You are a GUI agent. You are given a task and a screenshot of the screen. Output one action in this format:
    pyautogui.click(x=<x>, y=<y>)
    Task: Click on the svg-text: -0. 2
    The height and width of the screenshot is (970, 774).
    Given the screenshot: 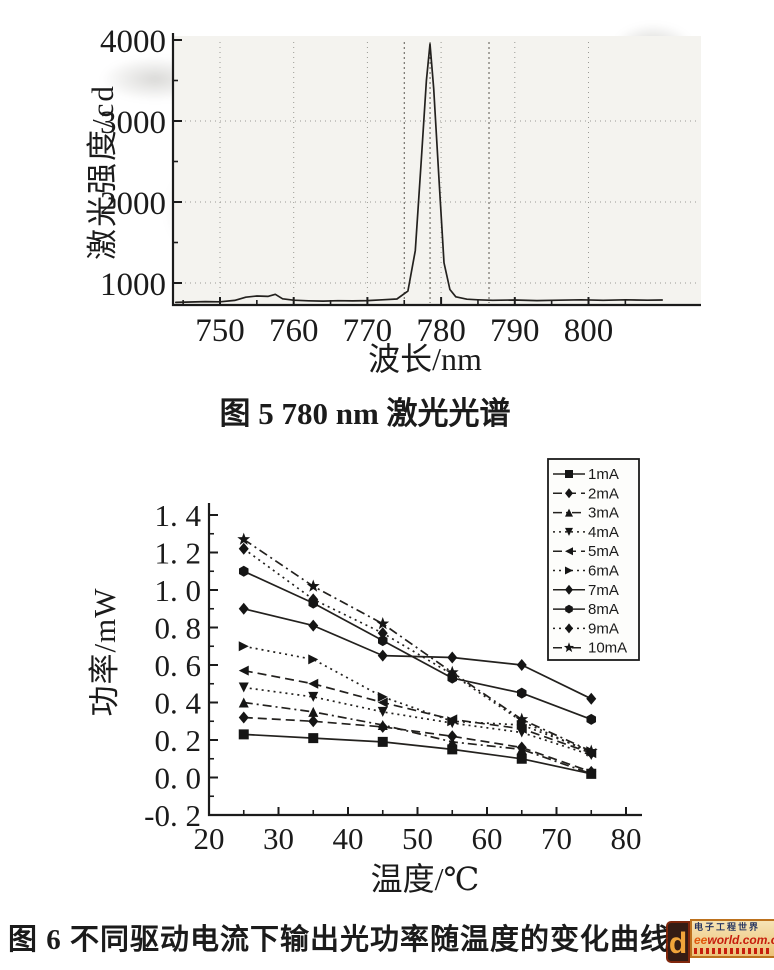 What is the action you would take?
    pyautogui.click(x=172, y=815)
    